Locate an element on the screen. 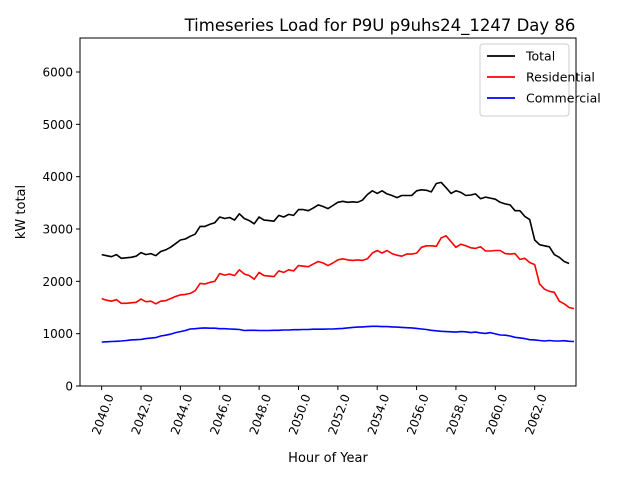 This screenshot has width=640, height=480. legend-label-total: Total is located at coordinates (540, 56).